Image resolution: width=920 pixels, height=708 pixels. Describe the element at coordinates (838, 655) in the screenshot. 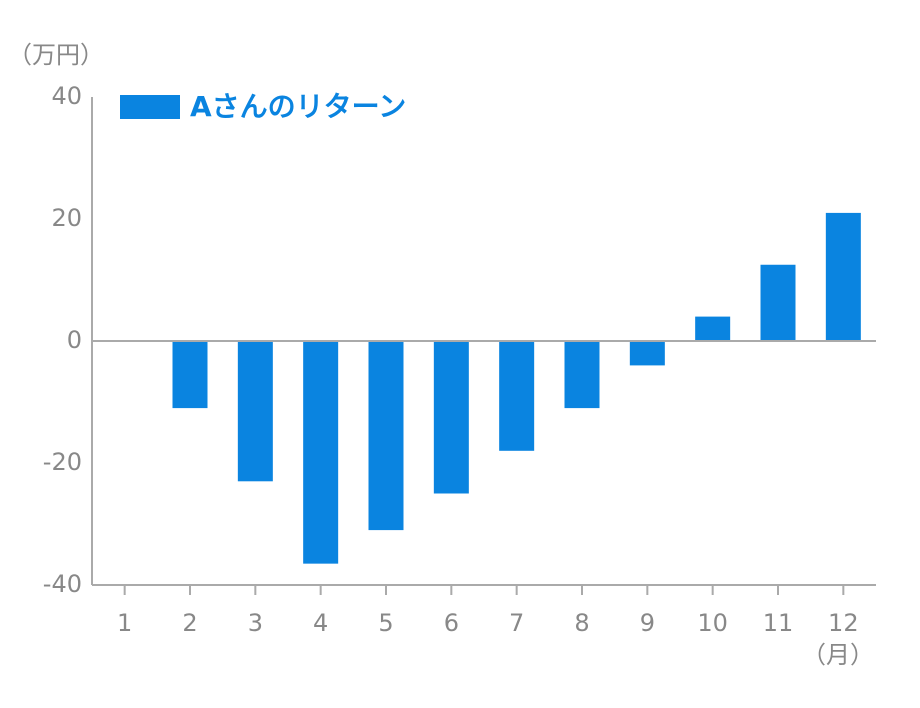

I see `x-unit: （月）` at that location.